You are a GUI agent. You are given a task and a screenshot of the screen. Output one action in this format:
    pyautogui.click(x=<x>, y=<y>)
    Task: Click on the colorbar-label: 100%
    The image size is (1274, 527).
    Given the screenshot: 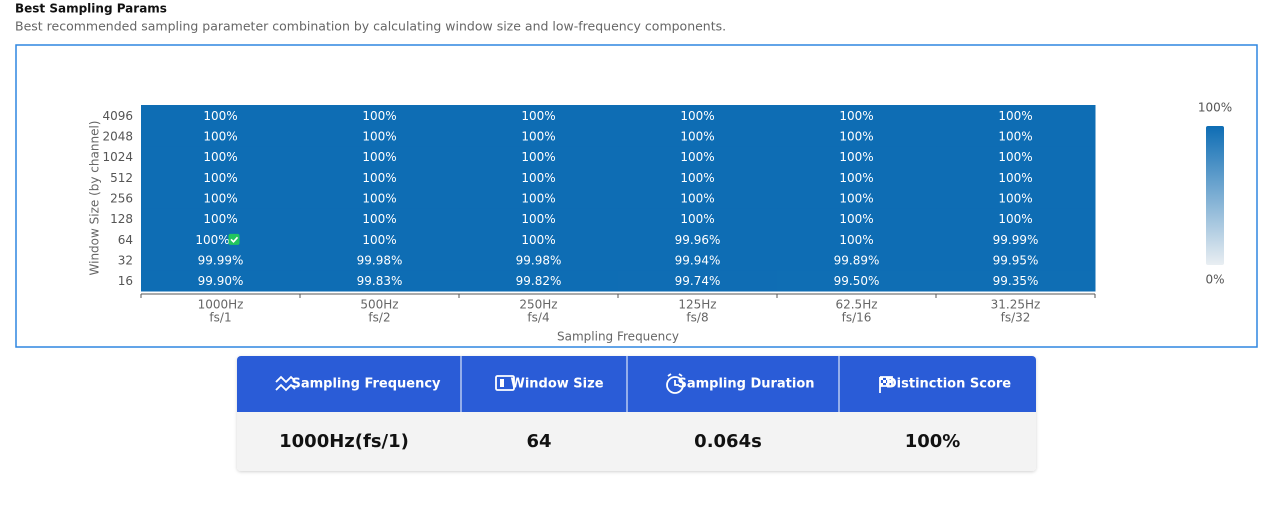 What is the action you would take?
    pyautogui.click(x=1215, y=108)
    